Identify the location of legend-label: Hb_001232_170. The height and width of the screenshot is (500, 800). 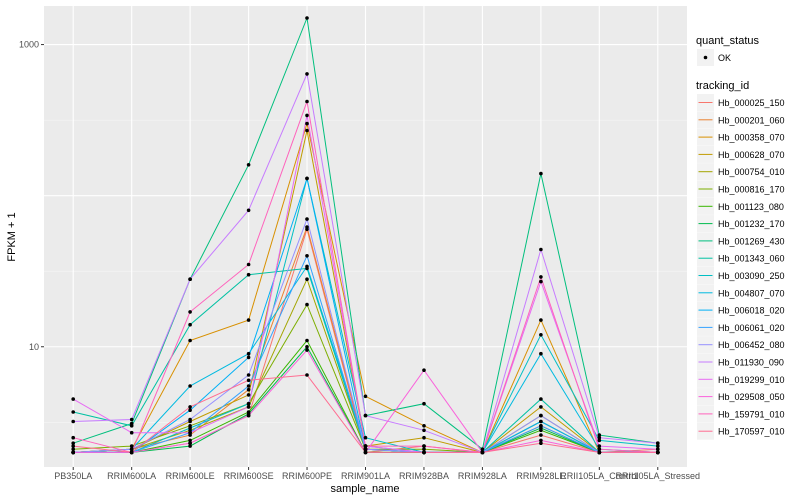
(751, 224).